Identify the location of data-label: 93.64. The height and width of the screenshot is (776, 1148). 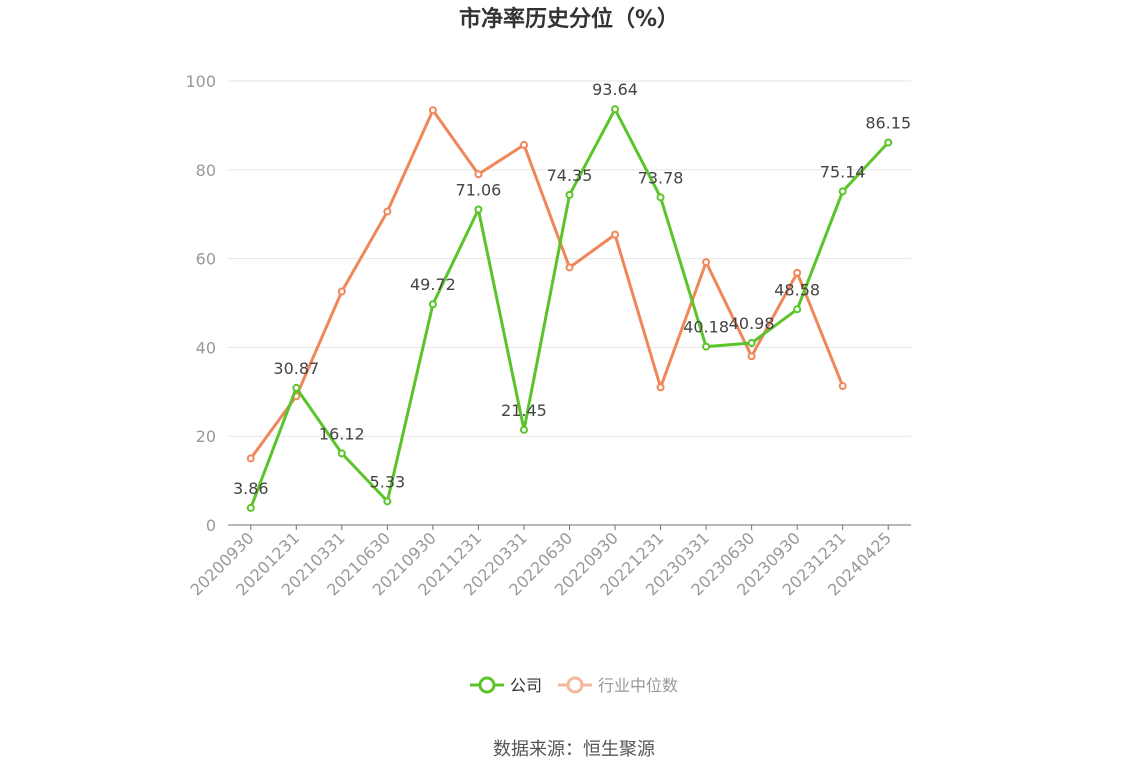
(615, 89).